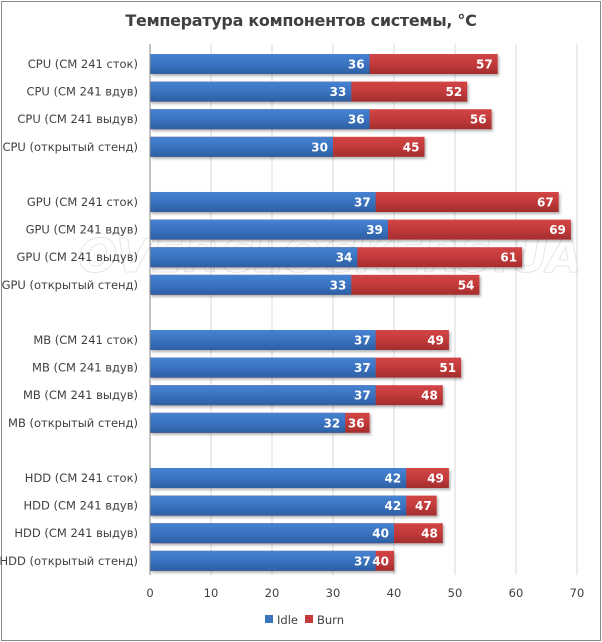 The height and width of the screenshot is (642, 602). What do you see at coordinates (272, 593) in the screenshot?
I see `x-tick-label: 20` at bounding box center [272, 593].